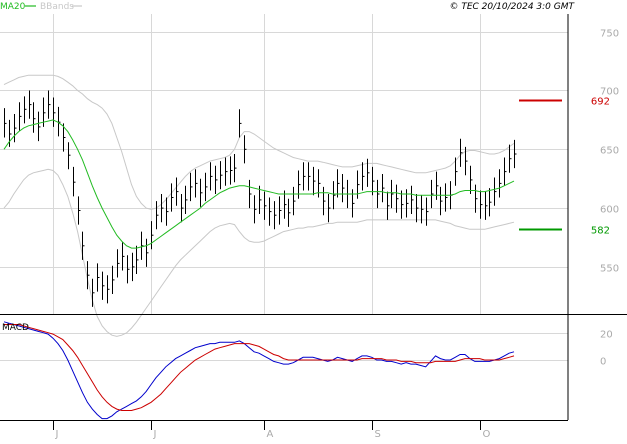 Image resolution: width=627 pixels, height=444 pixels. What do you see at coordinates (13, 7) in the screenshot?
I see `ma20-legend: MA20` at bounding box center [13, 7].